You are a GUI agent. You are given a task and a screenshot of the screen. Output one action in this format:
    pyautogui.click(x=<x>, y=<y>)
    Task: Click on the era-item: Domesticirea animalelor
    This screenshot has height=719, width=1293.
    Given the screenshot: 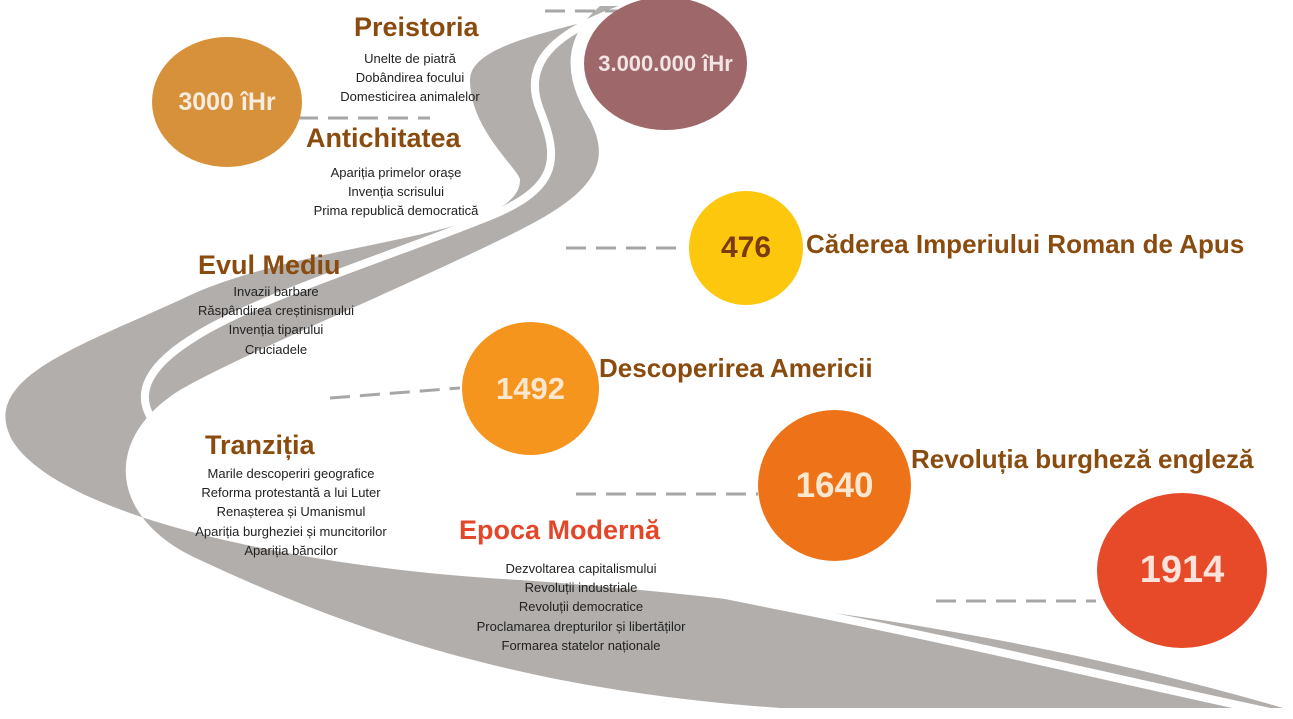 What is the action you would take?
    pyautogui.click(x=410, y=97)
    